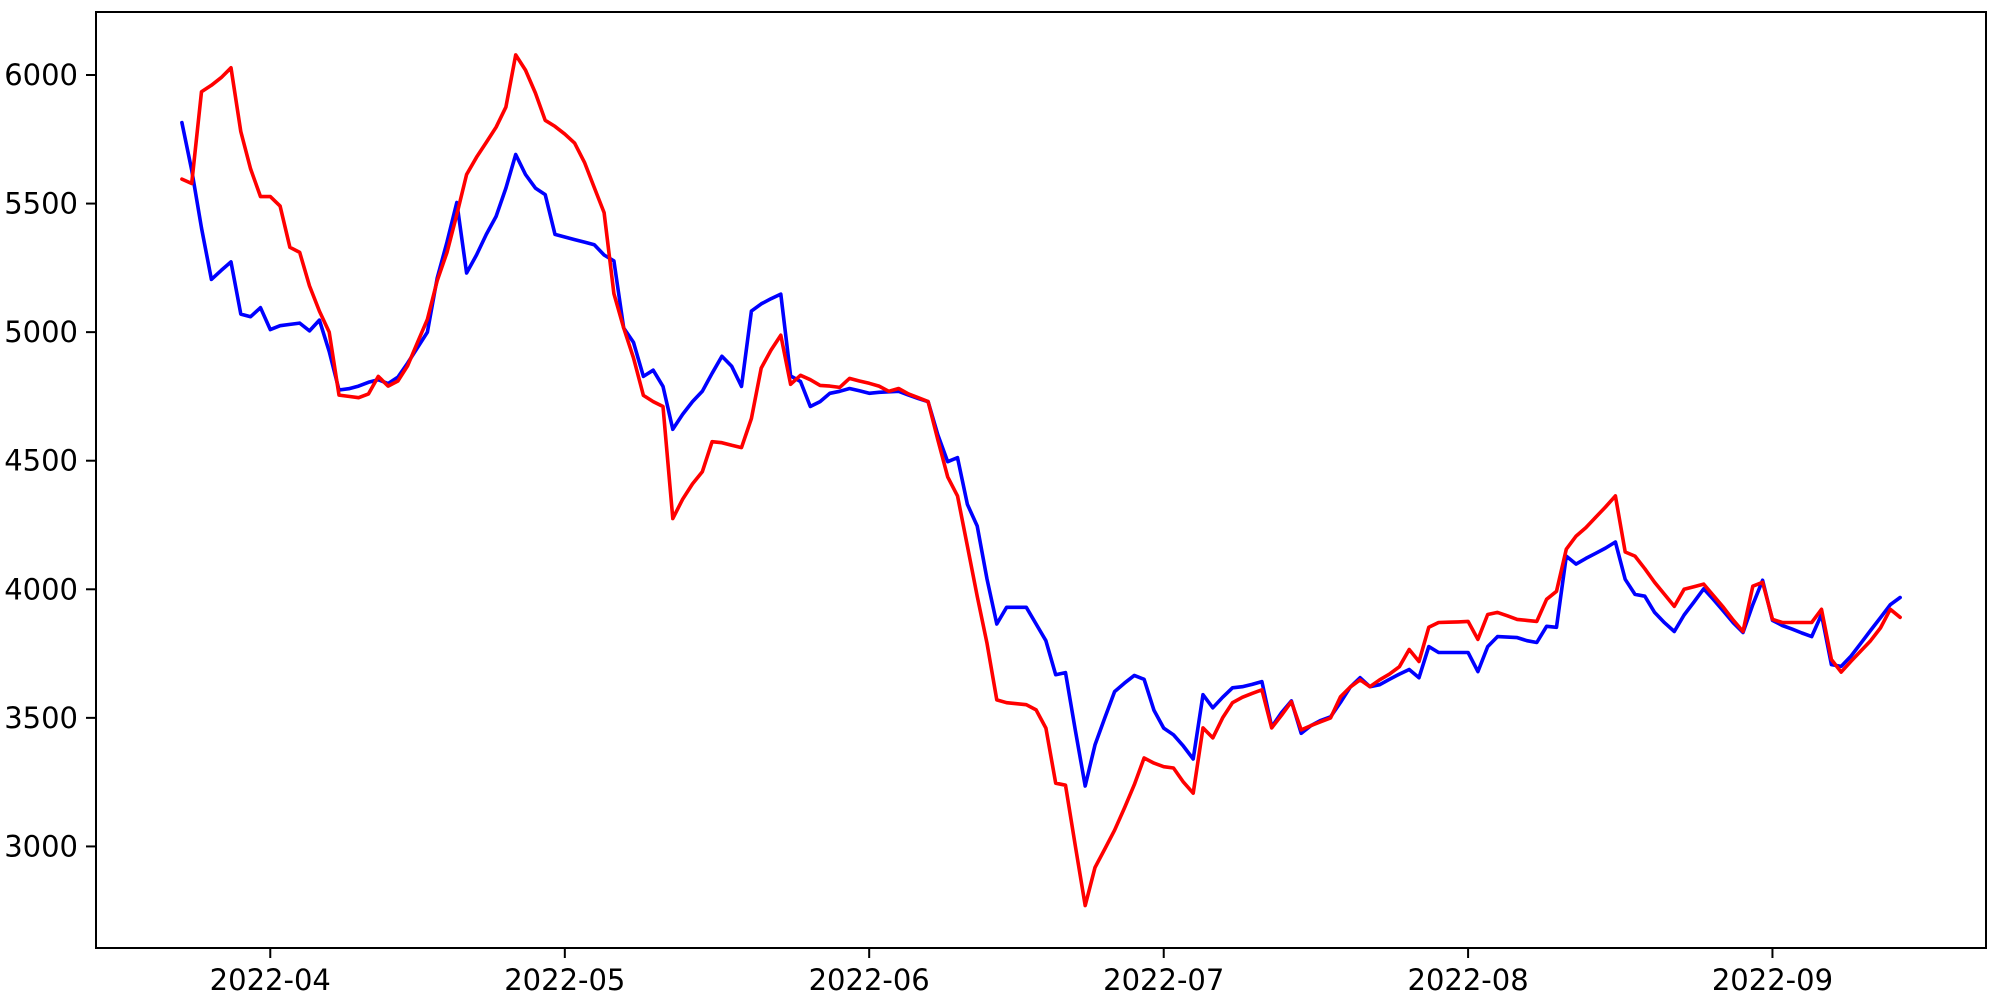  I want to click on x-axis-tick-label: 2022-08, so click(1468, 980).